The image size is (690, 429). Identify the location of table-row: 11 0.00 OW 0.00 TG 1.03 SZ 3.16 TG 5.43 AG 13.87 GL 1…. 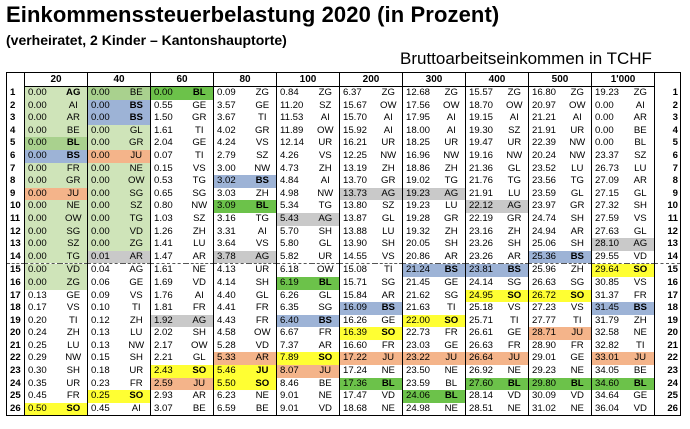
(344, 219).